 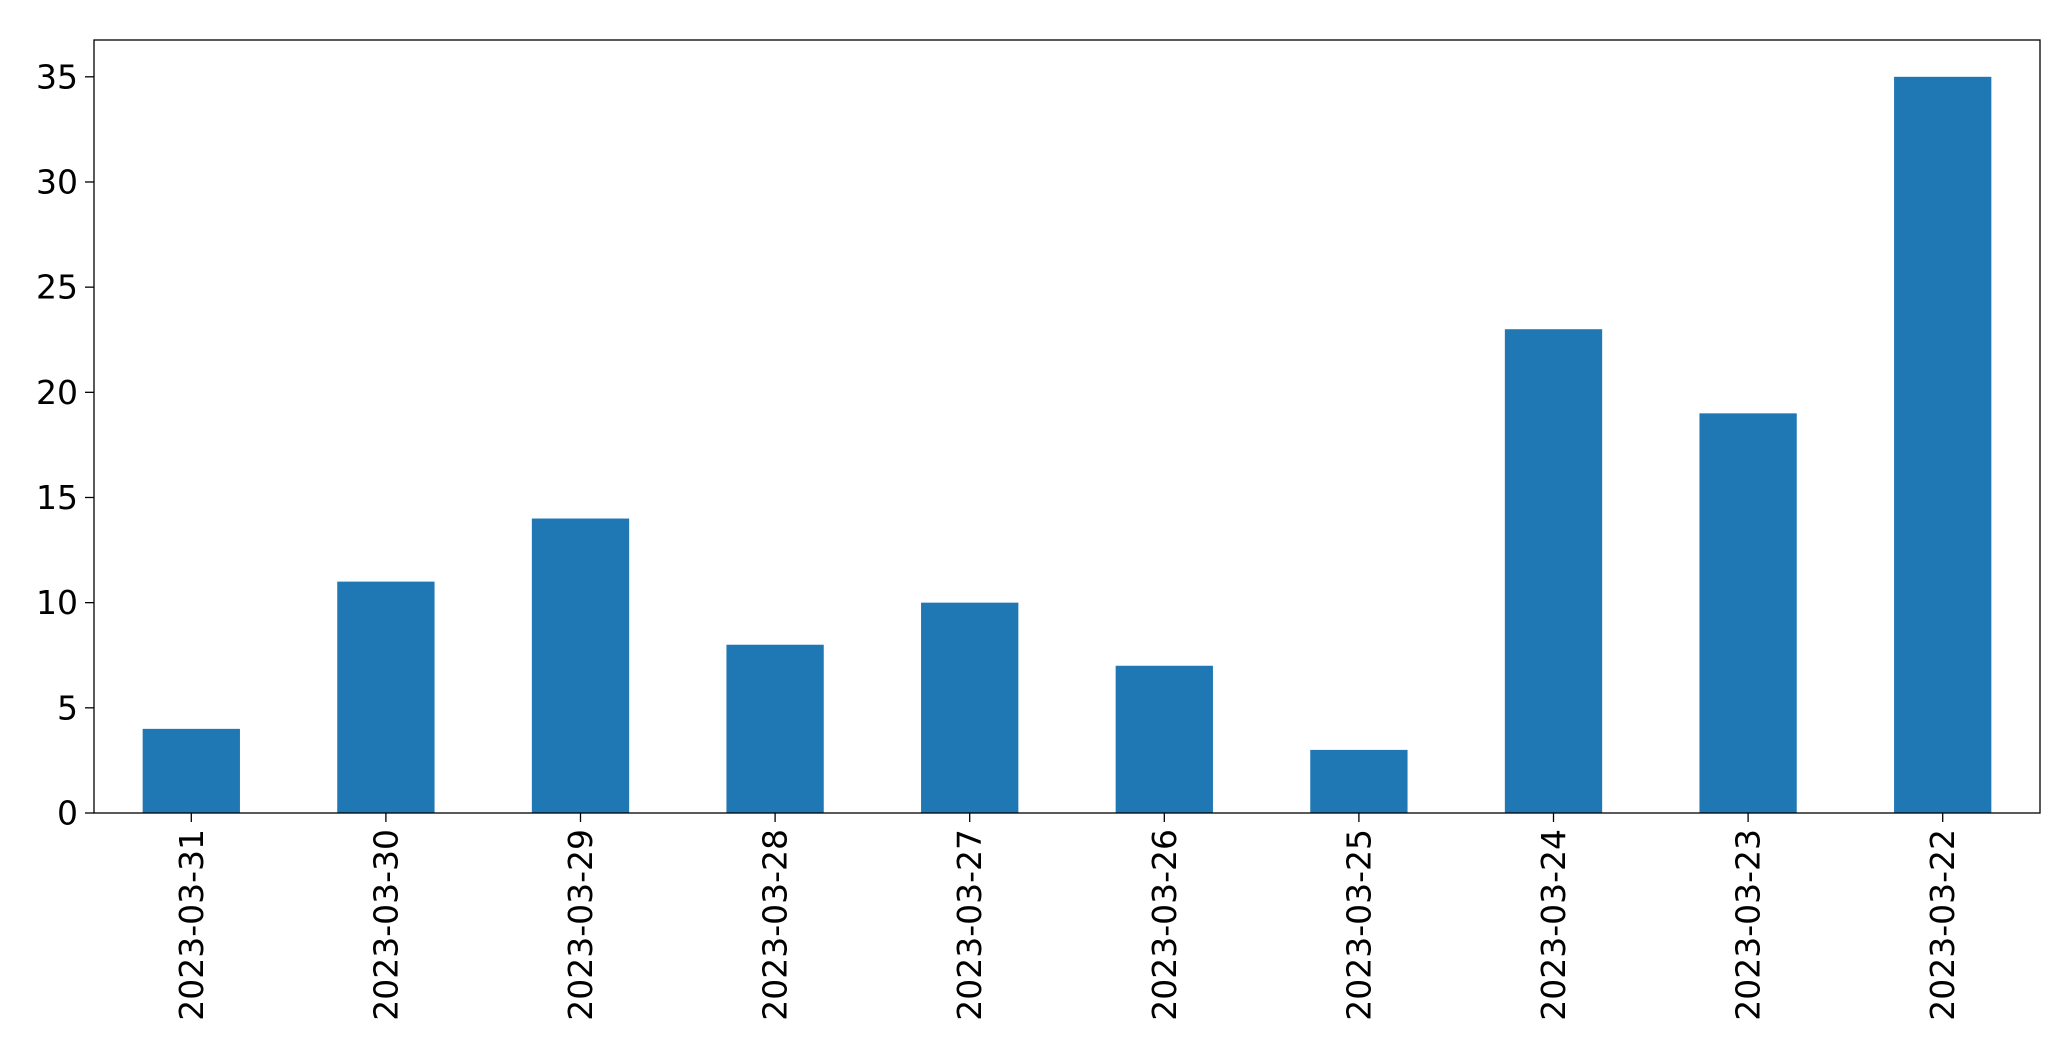 What do you see at coordinates (57, 602) in the screenshot?
I see `y-tick-label: 10` at bounding box center [57, 602].